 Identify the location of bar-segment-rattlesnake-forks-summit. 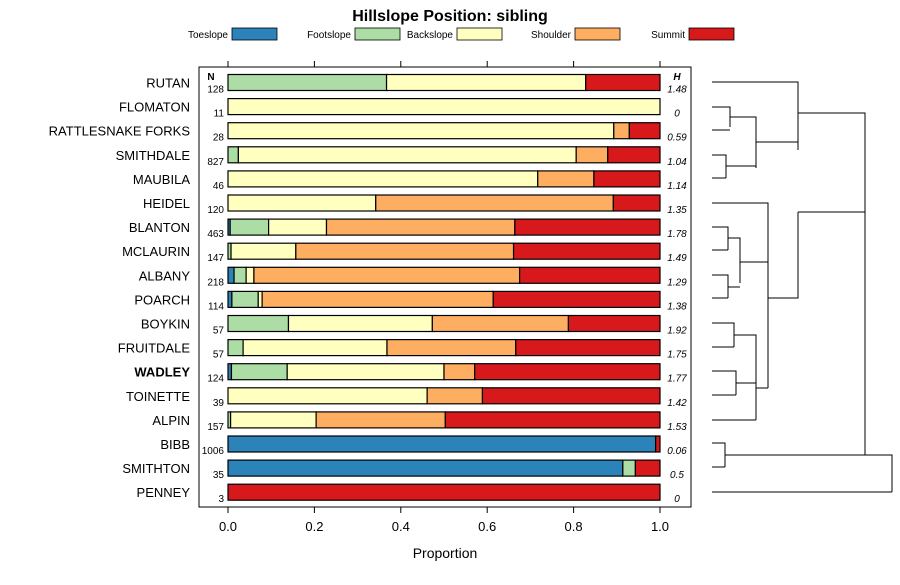
(644, 131).